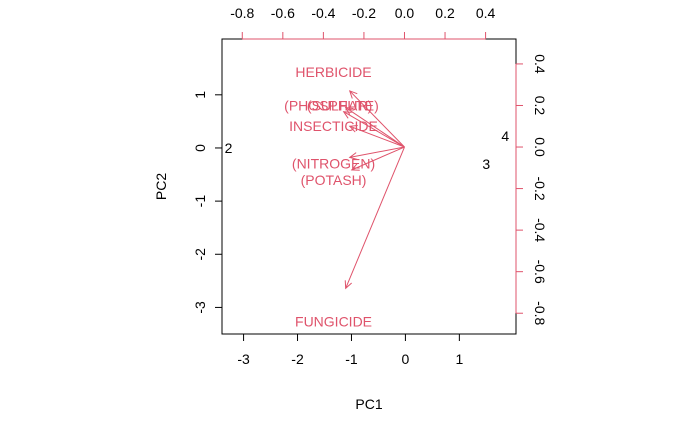  I want to click on left-tick-label: 0, so click(200, 148).